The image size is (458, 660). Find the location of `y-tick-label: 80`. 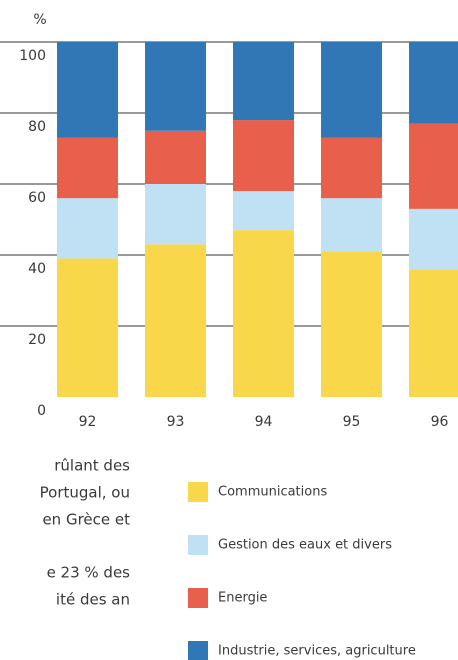

y-tick-label: 80 is located at coordinates (37, 127).